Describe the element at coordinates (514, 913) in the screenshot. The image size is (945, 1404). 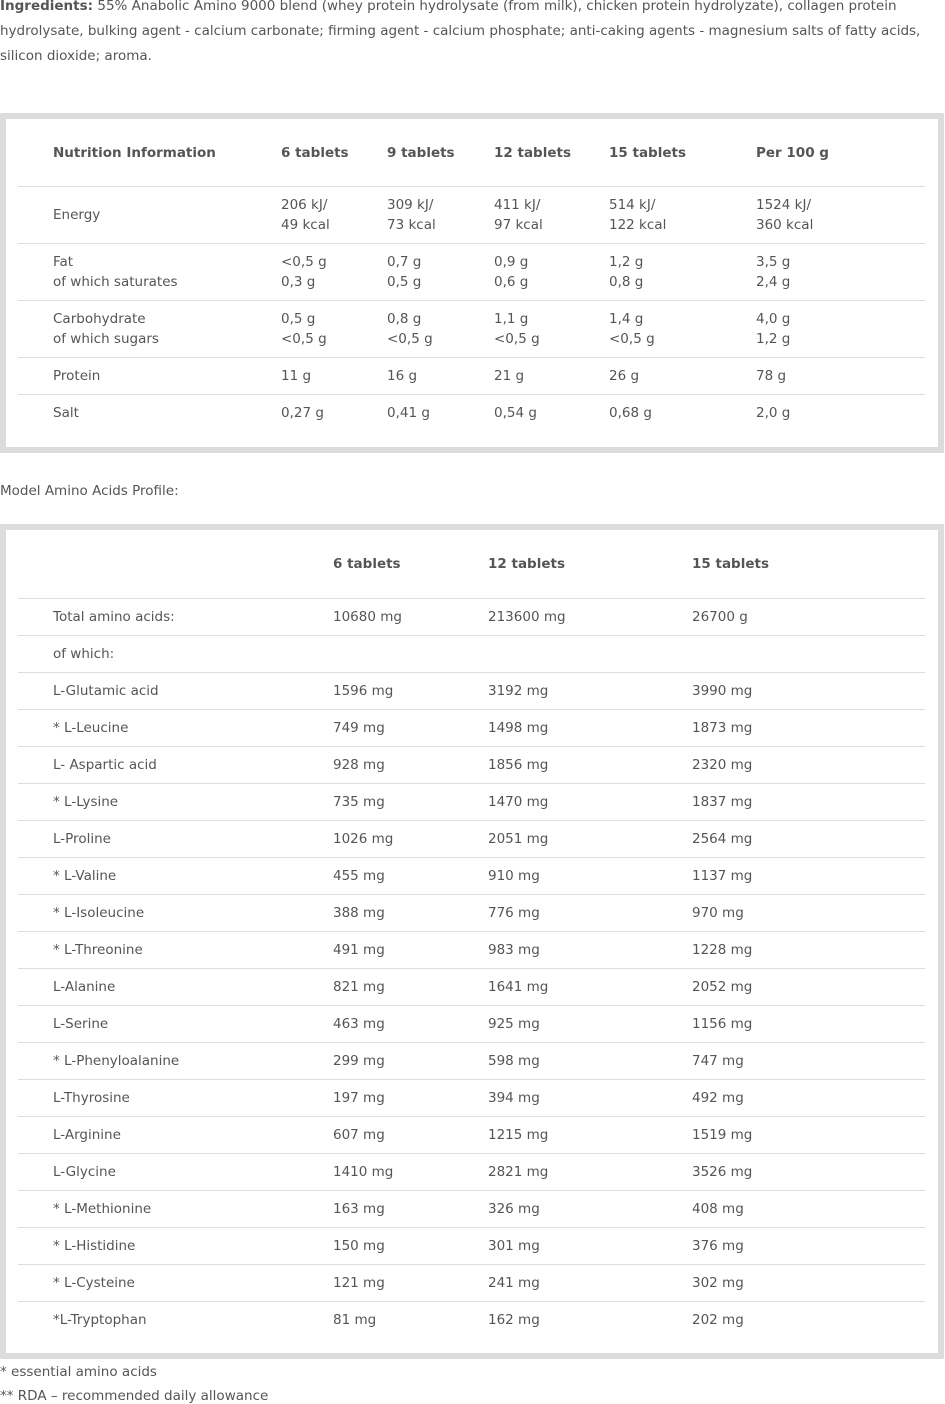
I see `table-cell: 776 mg` at that location.